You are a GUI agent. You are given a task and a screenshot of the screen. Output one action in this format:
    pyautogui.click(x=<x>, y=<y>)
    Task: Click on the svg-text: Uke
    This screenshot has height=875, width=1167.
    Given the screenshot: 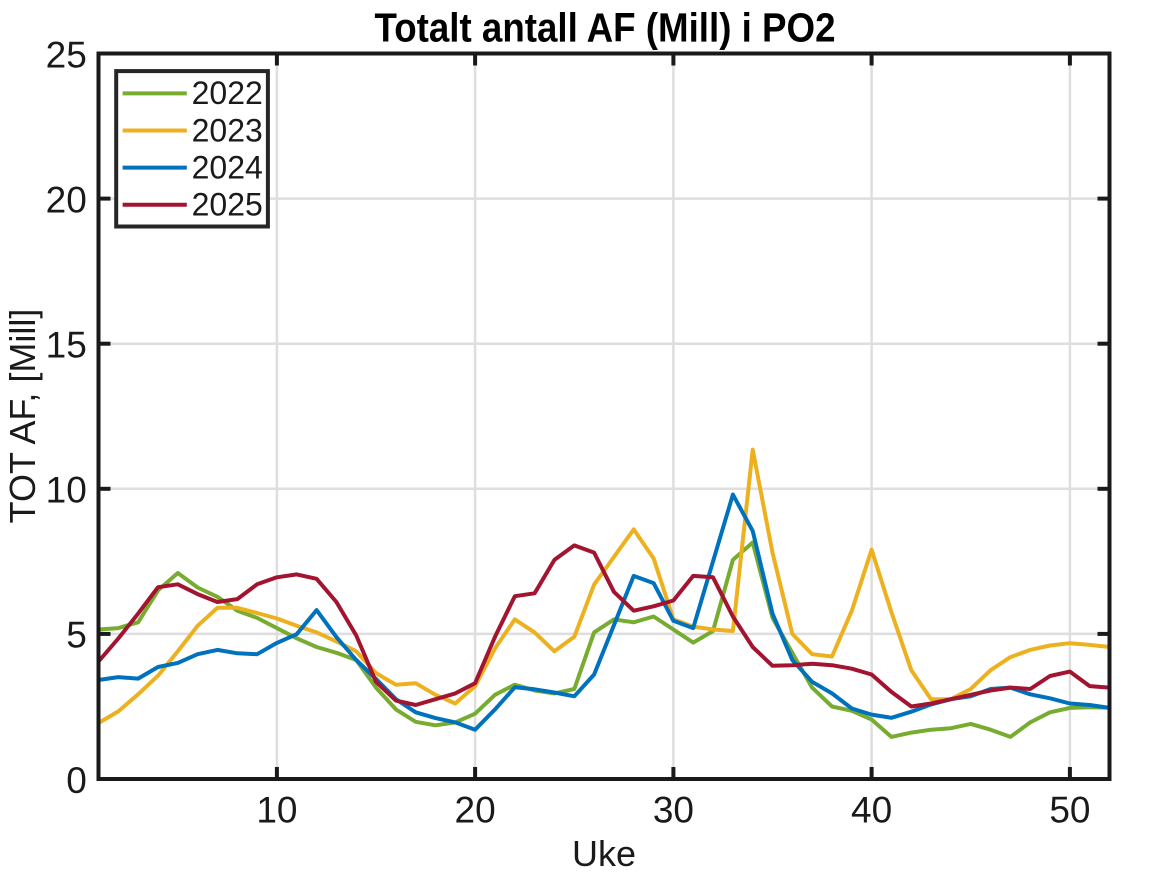 What is the action you would take?
    pyautogui.click(x=604, y=853)
    